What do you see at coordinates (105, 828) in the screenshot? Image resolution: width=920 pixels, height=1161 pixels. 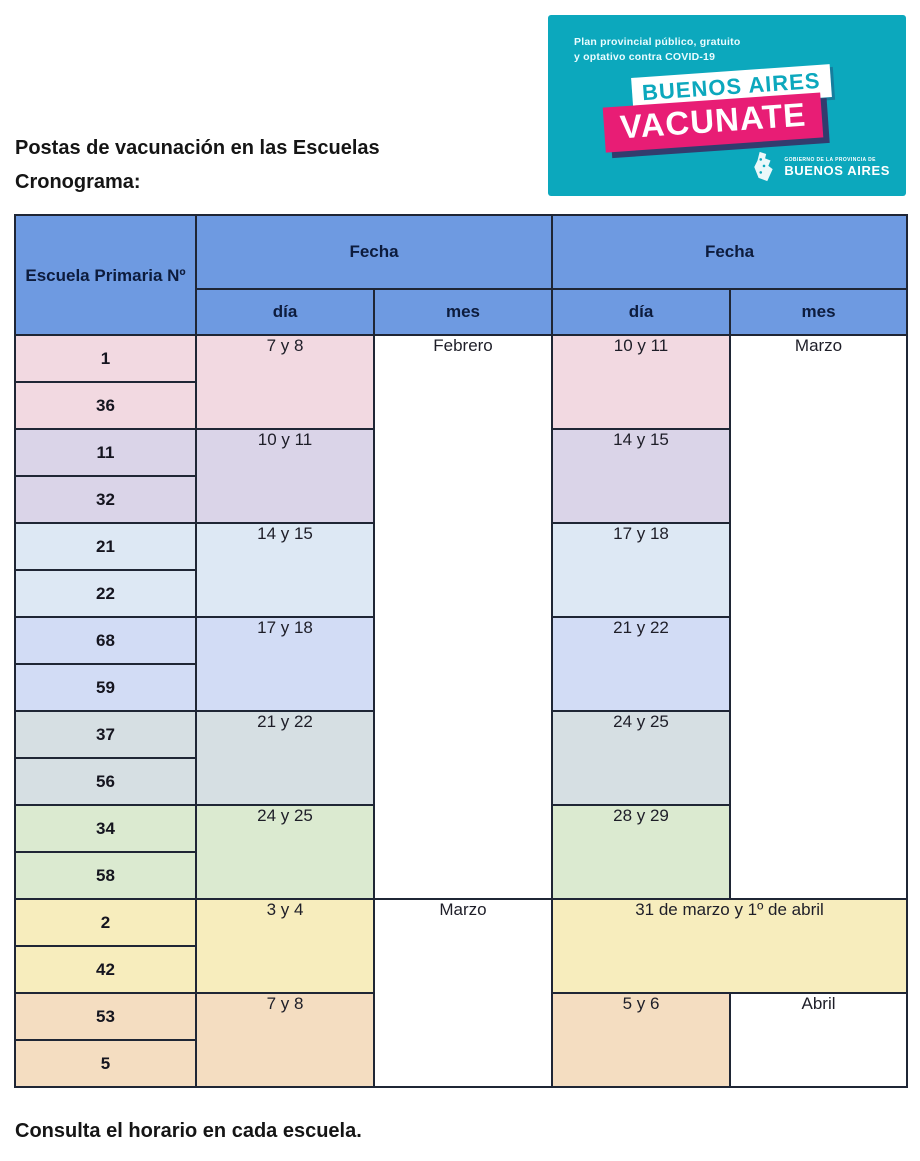 I see `escuela-cell: 34` at bounding box center [105, 828].